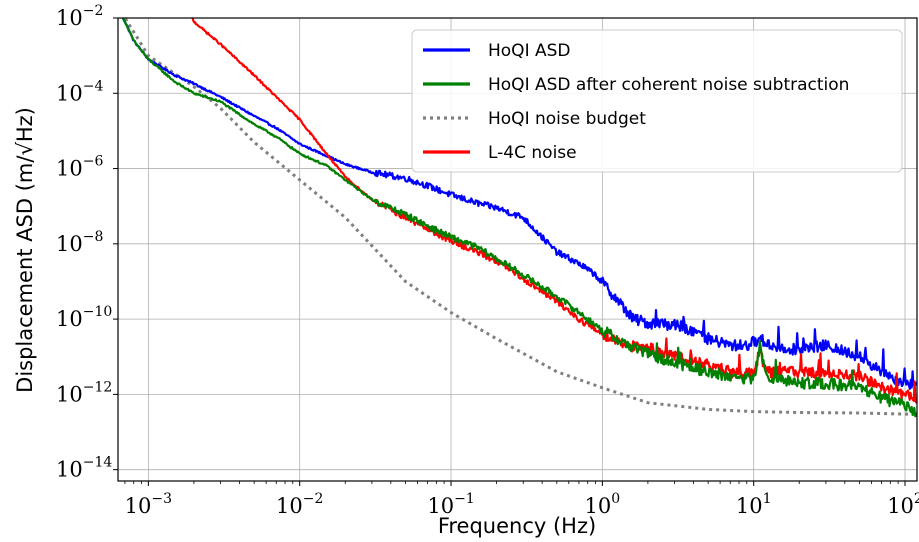 Image resolution: width=919 pixels, height=542 pixels. What do you see at coordinates (529, 51) in the screenshot?
I see `legend-label: HoQI ASD` at bounding box center [529, 51].